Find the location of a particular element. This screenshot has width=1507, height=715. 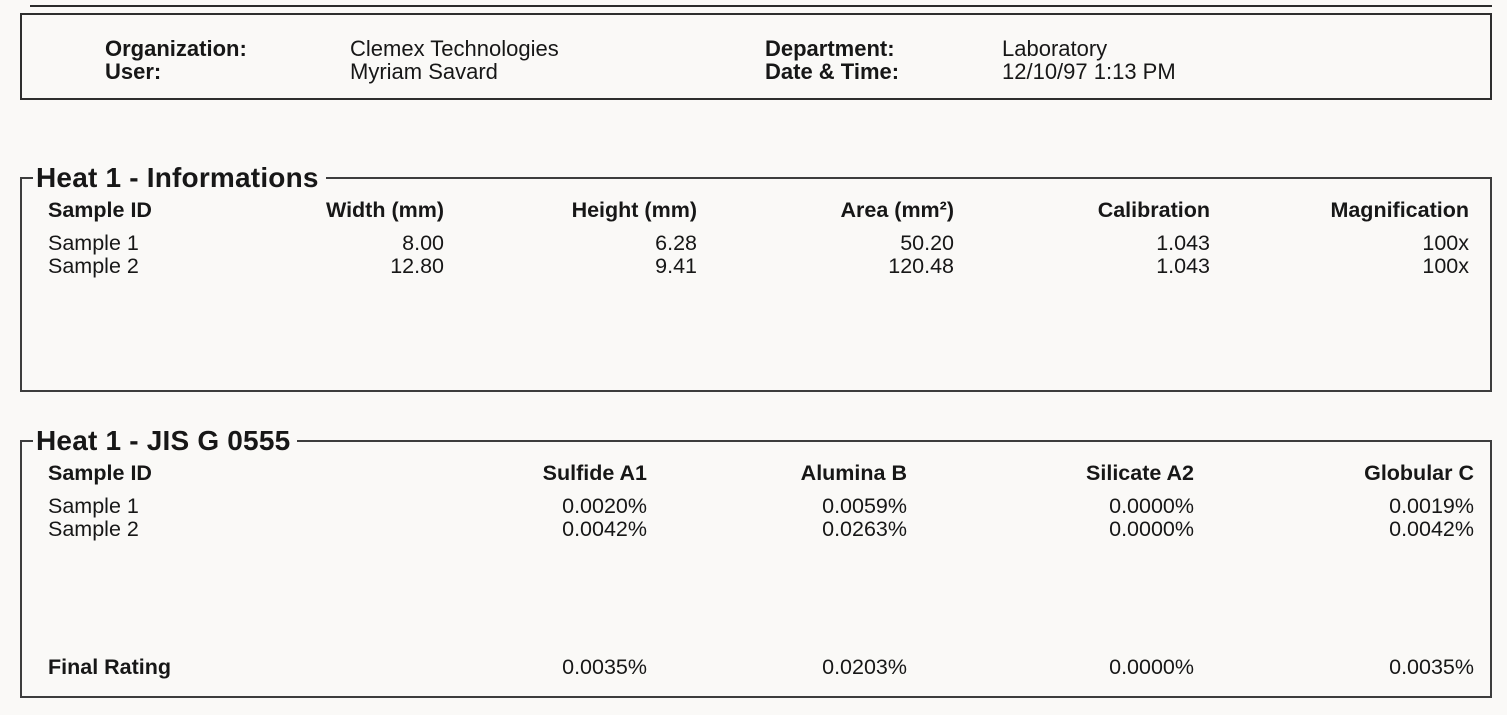

user-row: User: Myriam Savard is located at coordinates (332, 71).